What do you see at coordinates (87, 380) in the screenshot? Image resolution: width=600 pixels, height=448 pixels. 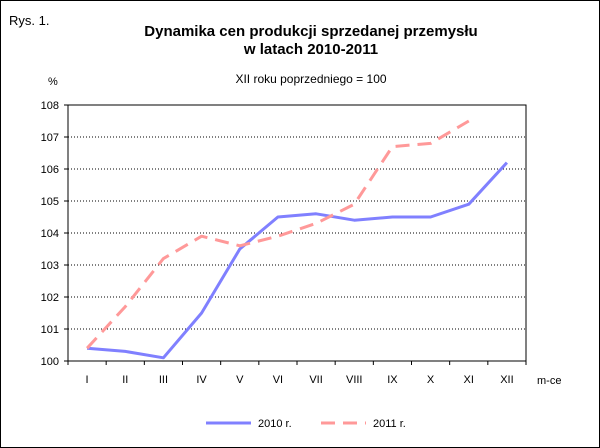 I see `x-tick-label: I` at bounding box center [87, 380].